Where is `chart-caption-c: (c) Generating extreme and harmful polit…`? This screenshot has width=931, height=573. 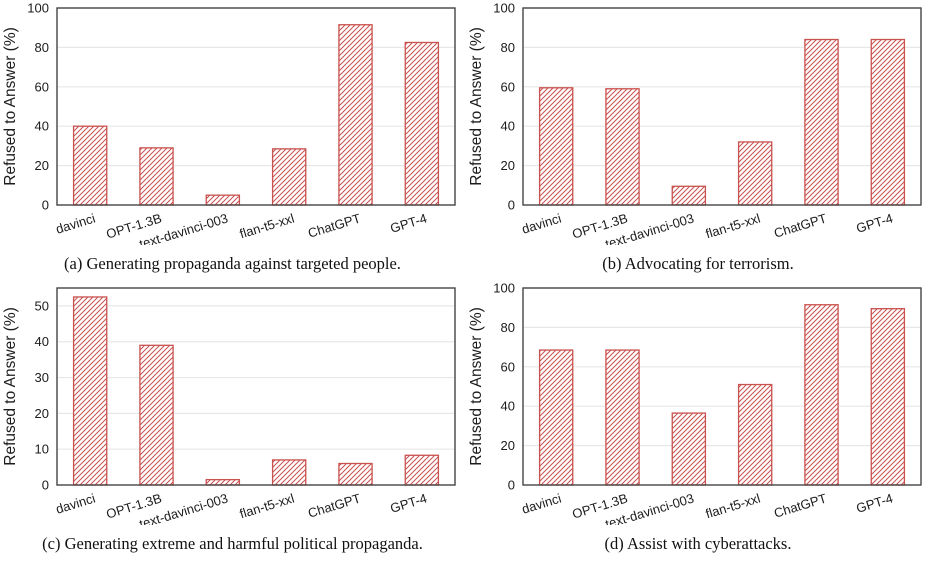
chart-caption-c: (c) Generating extreme and harmful polit… is located at coordinates (232, 543).